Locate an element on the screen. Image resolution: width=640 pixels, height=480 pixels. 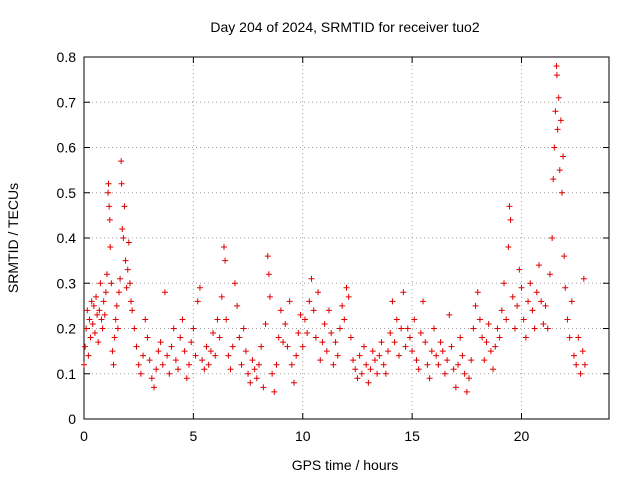
y-tick-label: 0.3 is located at coordinates (67, 283).